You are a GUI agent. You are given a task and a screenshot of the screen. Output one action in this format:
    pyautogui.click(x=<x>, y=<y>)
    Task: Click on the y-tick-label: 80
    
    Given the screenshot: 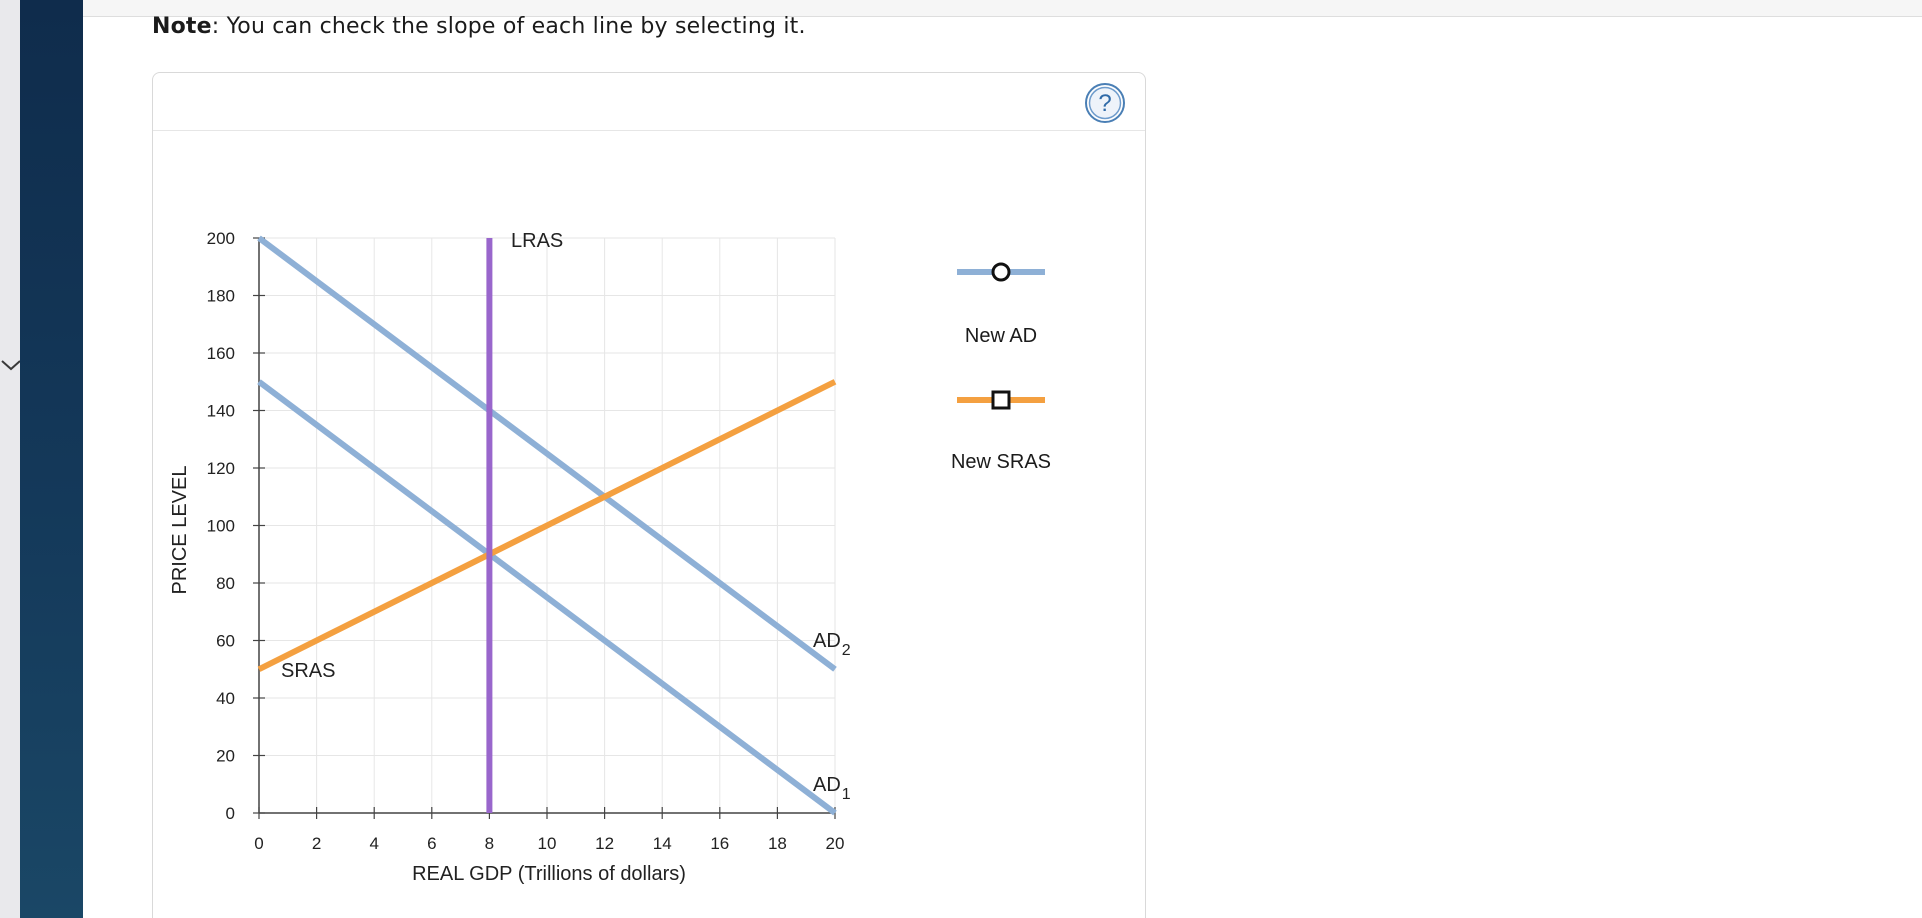 What is the action you would take?
    pyautogui.click(x=225, y=583)
    